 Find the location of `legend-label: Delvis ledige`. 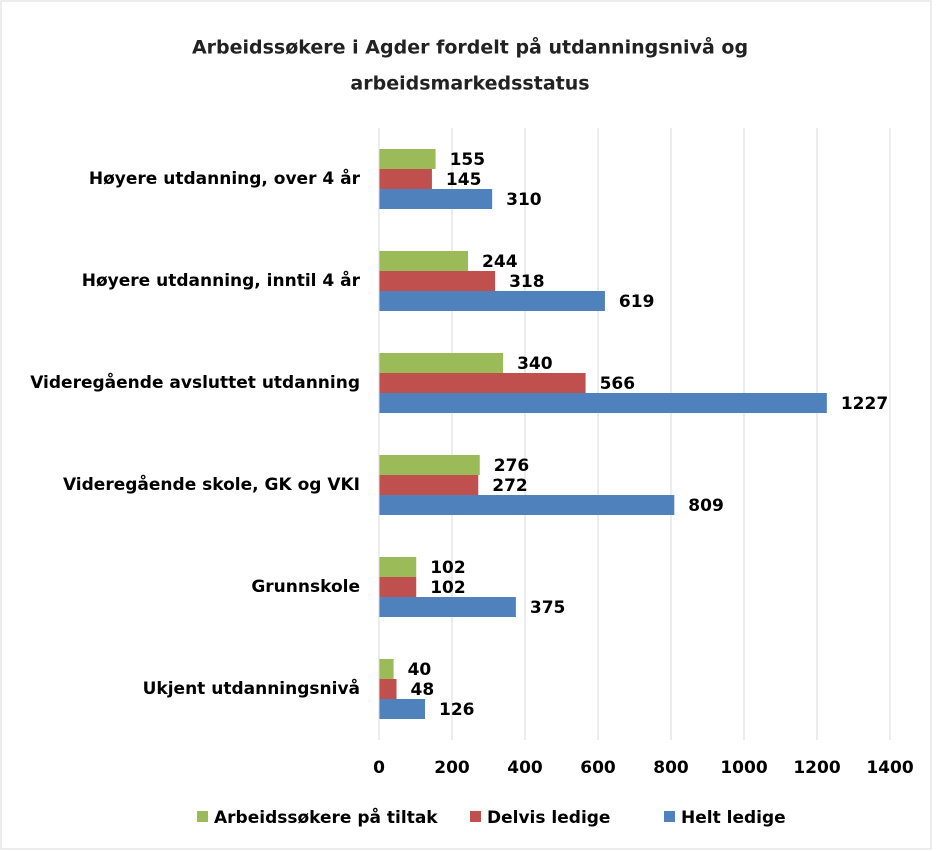

legend-label: Delvis ledige is located at coordinates (548, 818).